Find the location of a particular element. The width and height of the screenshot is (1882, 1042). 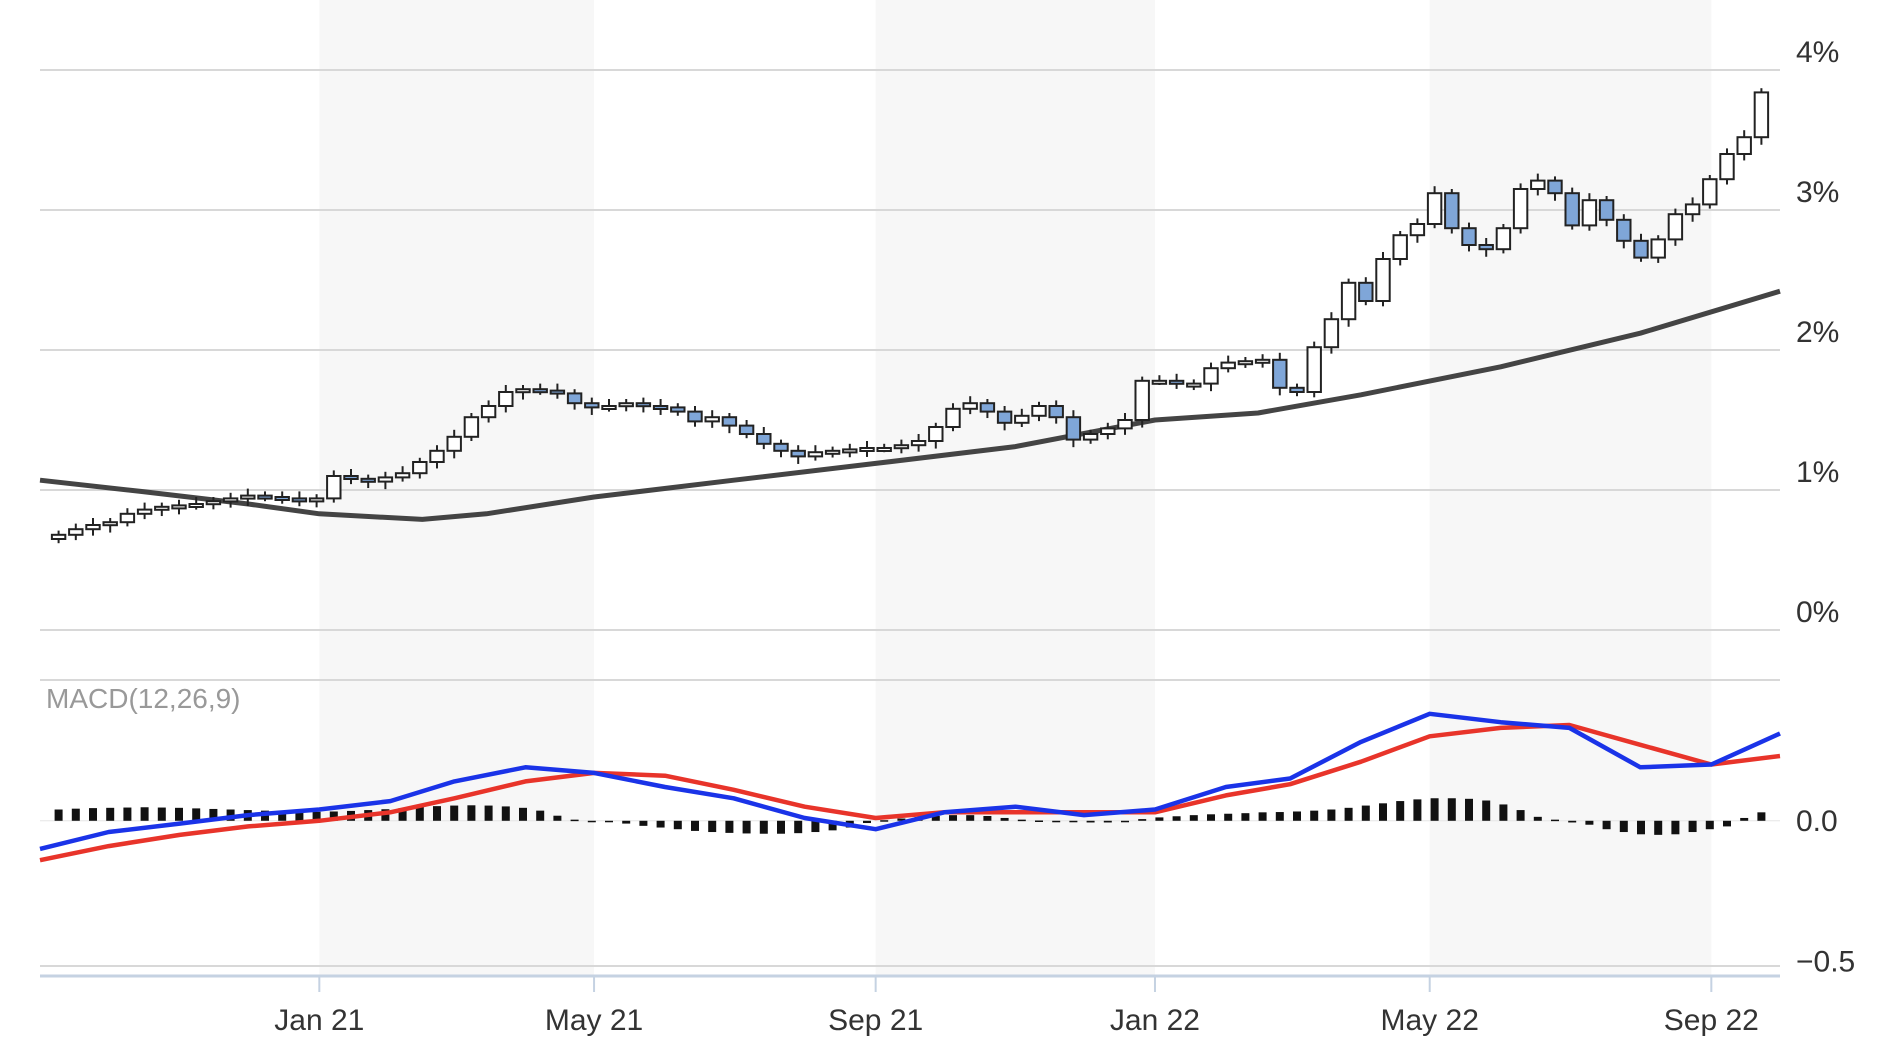

y-tick-label: 1% is located at coordinates (1817, 472).